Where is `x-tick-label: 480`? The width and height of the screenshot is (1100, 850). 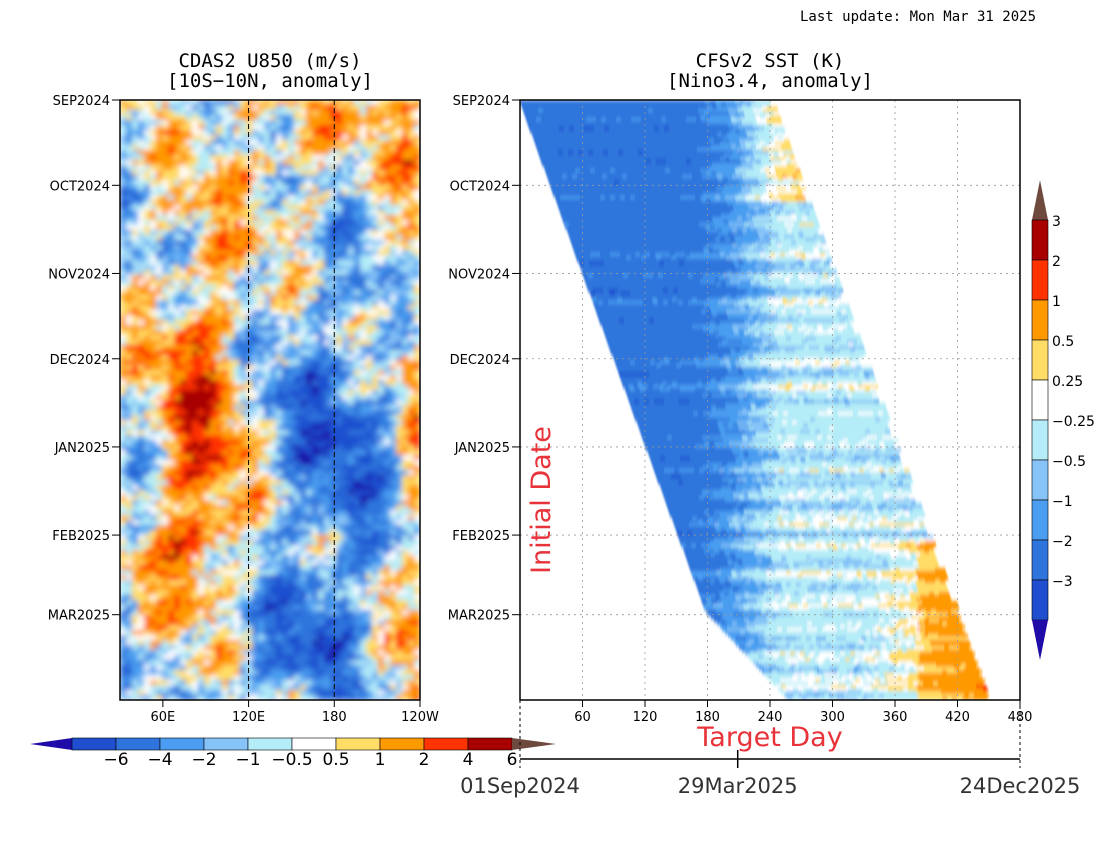 x-tick-label: 480 is located at coordinates (1020, 717).